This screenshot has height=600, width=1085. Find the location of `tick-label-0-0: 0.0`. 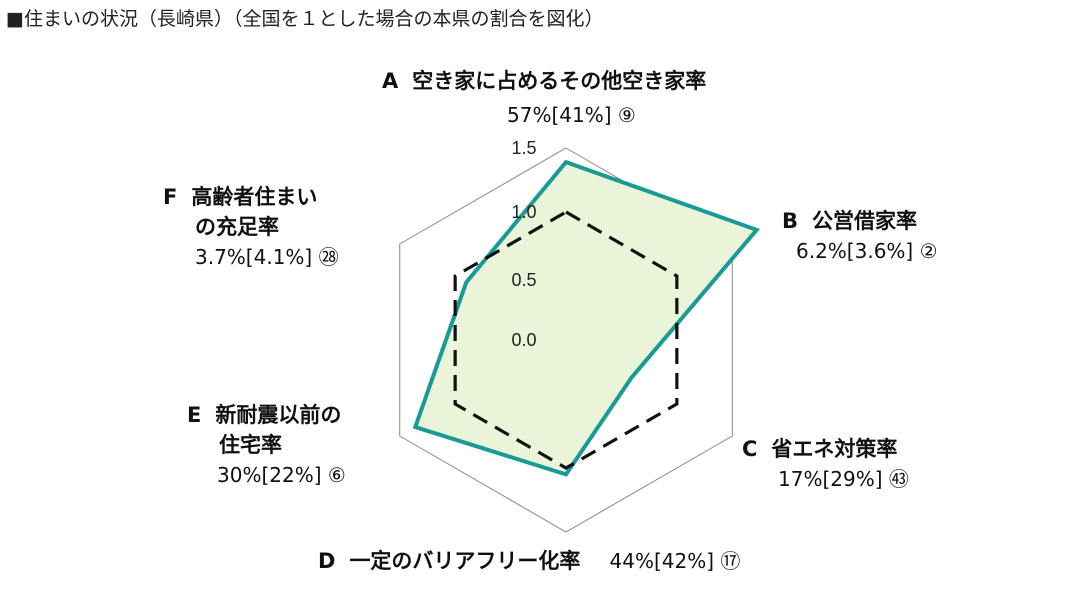

tick-label-0-0: 0.0 is located at coordinates (523, 340).